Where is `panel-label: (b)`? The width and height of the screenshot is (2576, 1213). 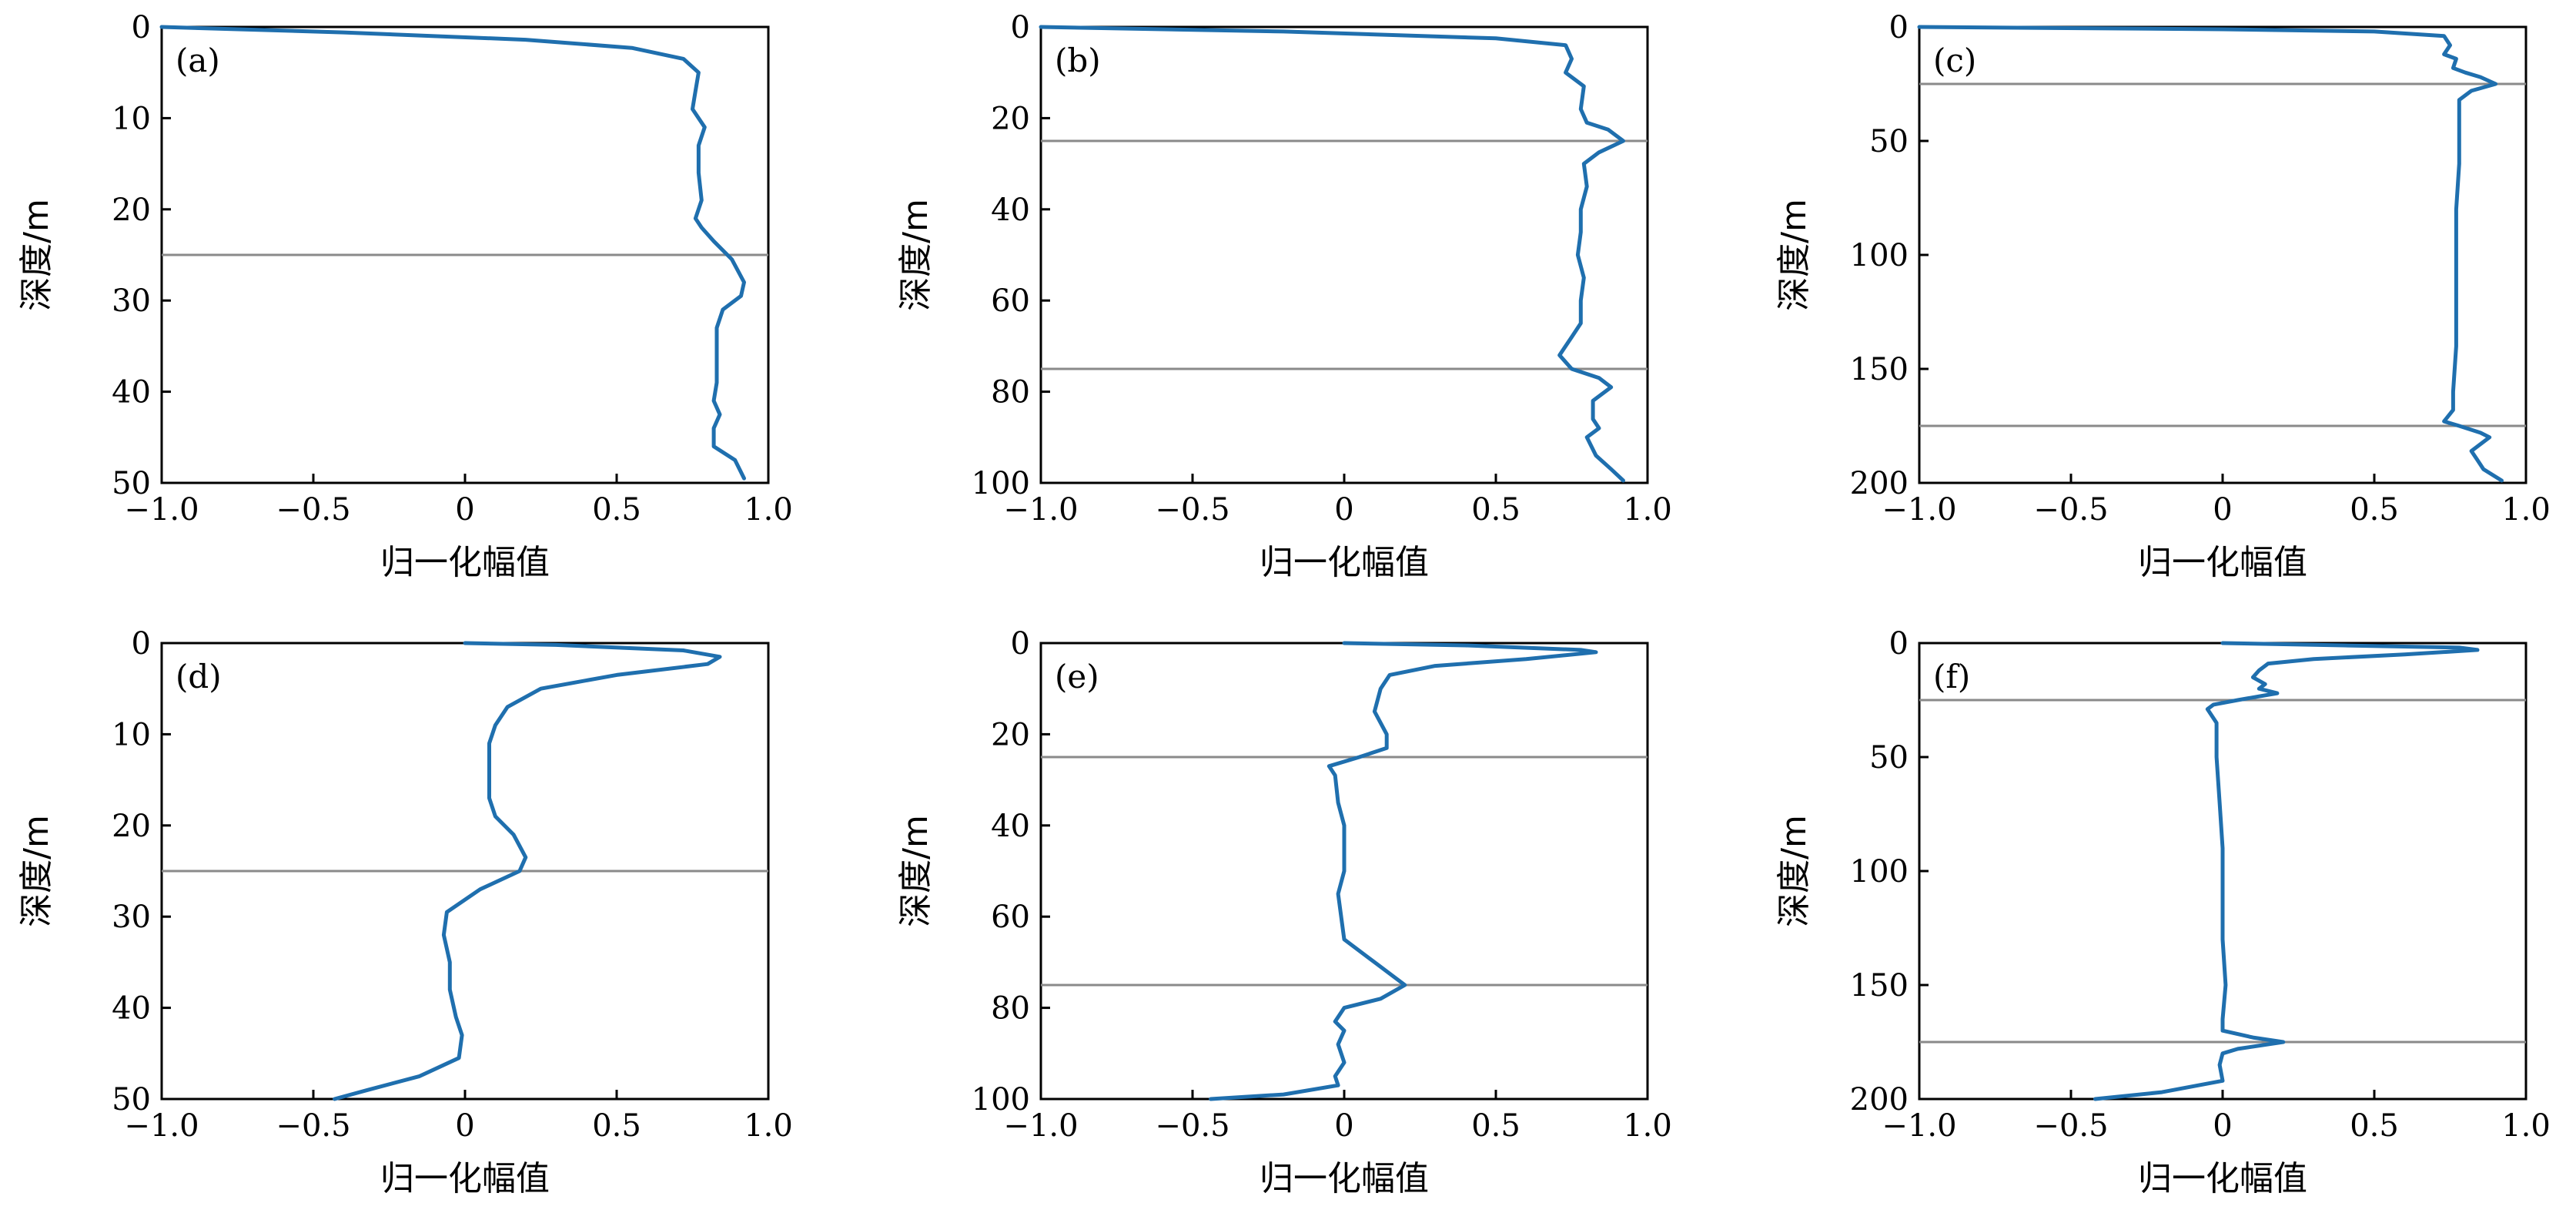 panel-label: (b) is located at coordinates (1078, 60).